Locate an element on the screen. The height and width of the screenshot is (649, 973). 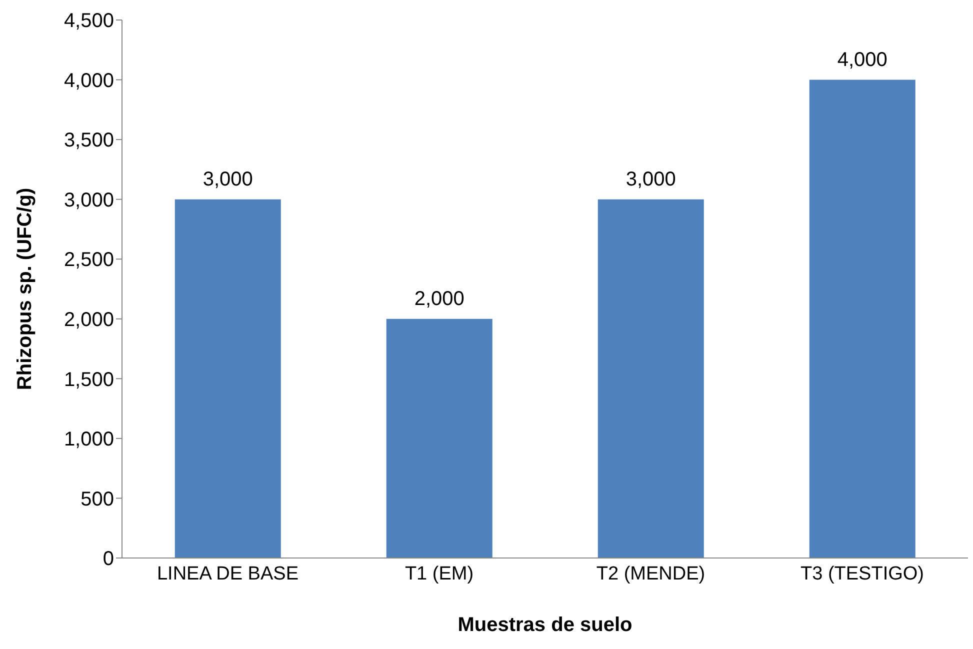
y-tick-label: 0 is located at coordinates (108, 559).